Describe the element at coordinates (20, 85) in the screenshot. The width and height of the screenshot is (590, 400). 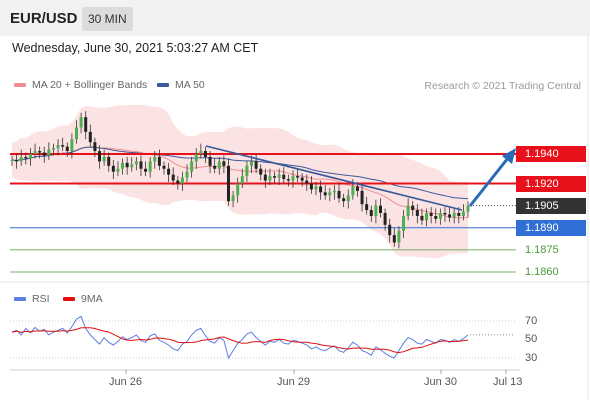
I see `ma20-swatch` at that location.